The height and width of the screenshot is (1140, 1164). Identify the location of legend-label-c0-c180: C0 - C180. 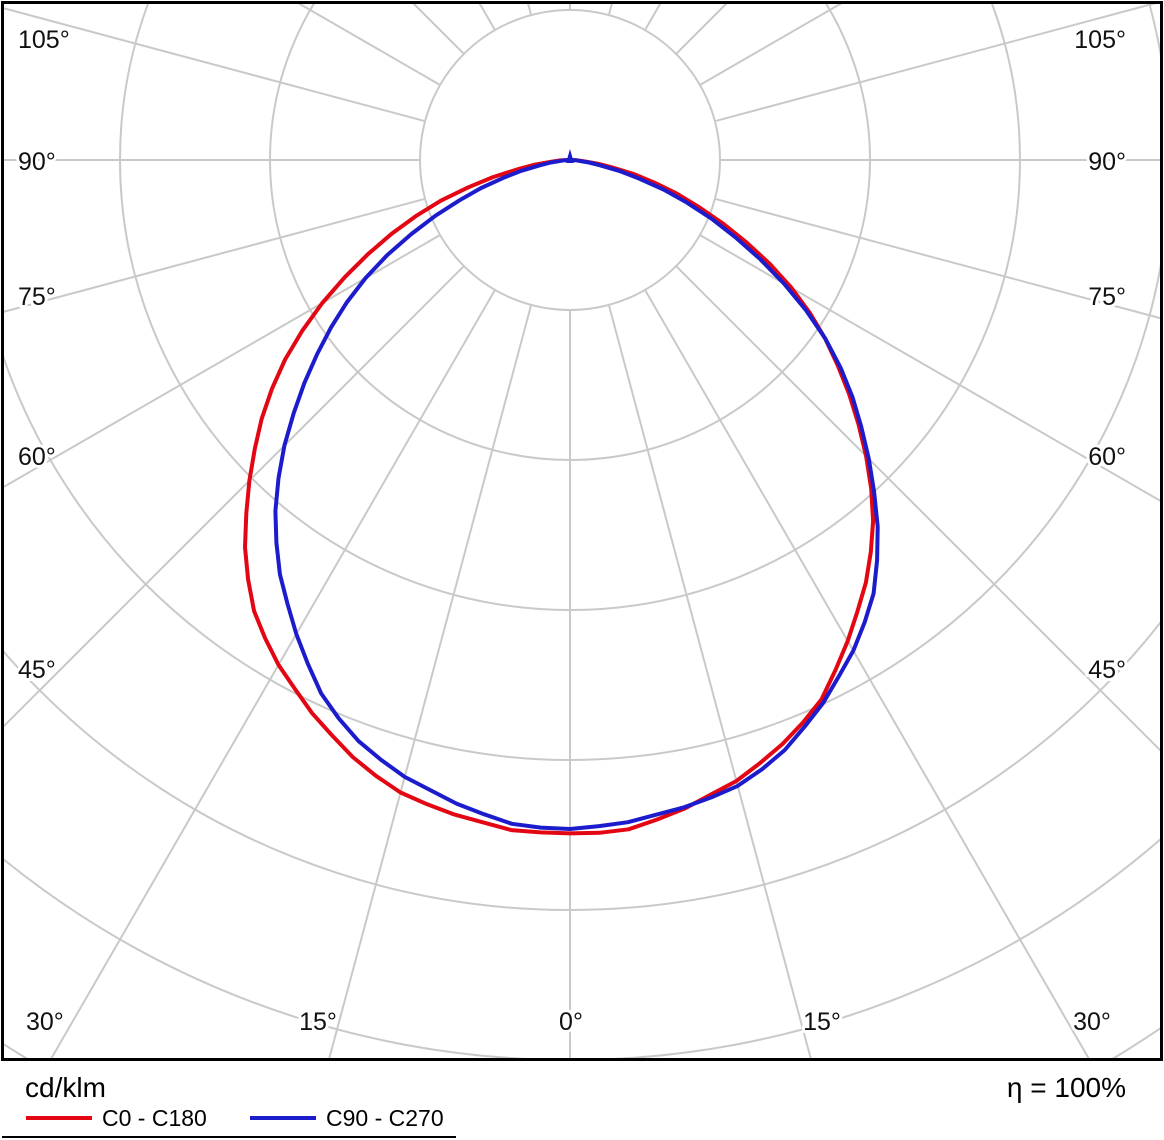
(154, 1118).